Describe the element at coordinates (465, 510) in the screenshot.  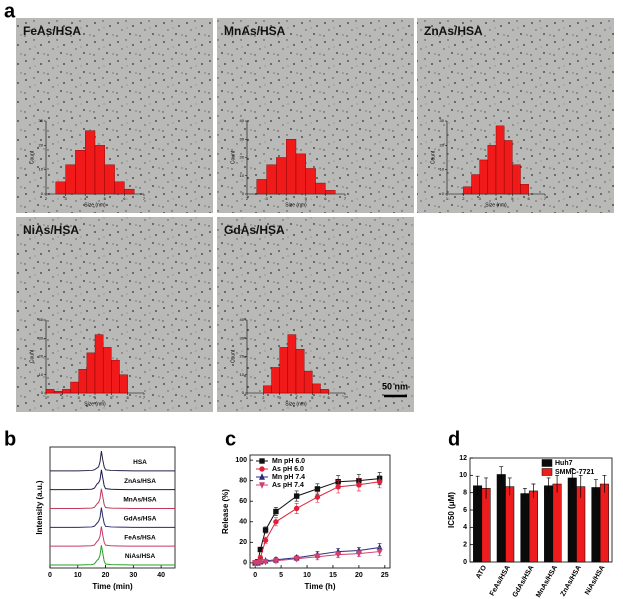
I see `y-tick-label: 6` at that location.